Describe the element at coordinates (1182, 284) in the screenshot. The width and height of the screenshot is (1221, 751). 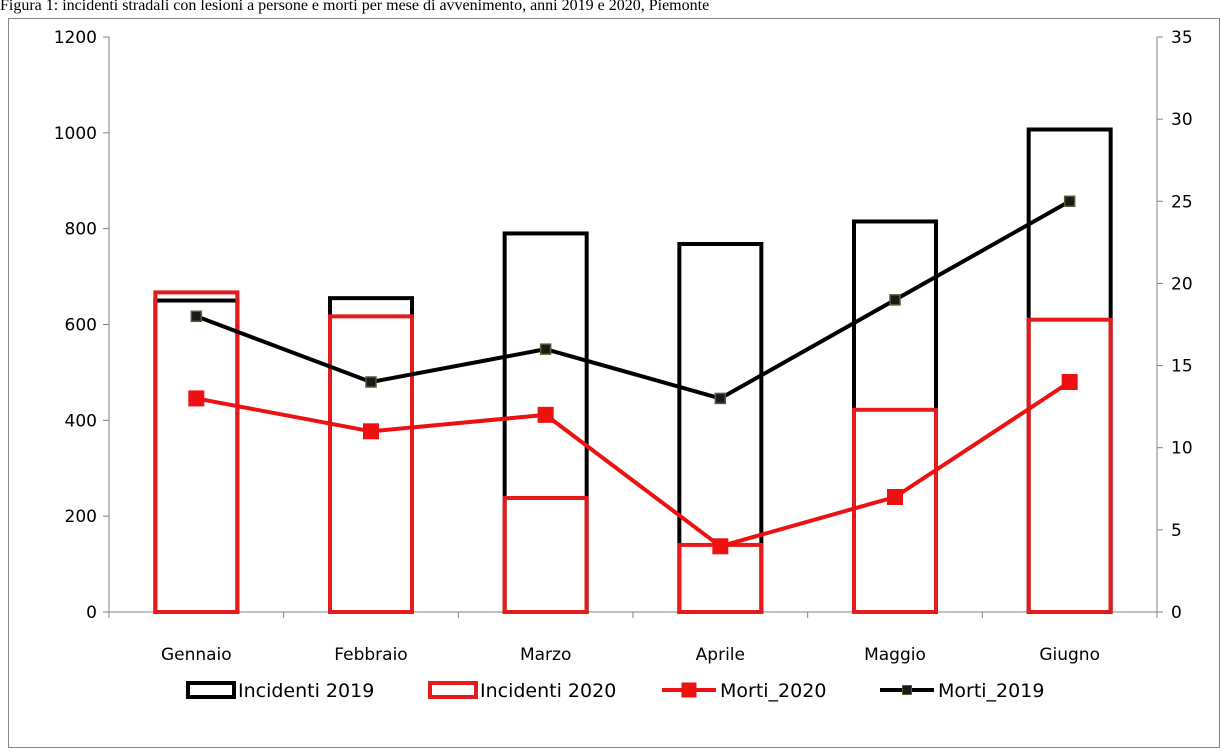
I see `right-tick-label: 20` at that location.